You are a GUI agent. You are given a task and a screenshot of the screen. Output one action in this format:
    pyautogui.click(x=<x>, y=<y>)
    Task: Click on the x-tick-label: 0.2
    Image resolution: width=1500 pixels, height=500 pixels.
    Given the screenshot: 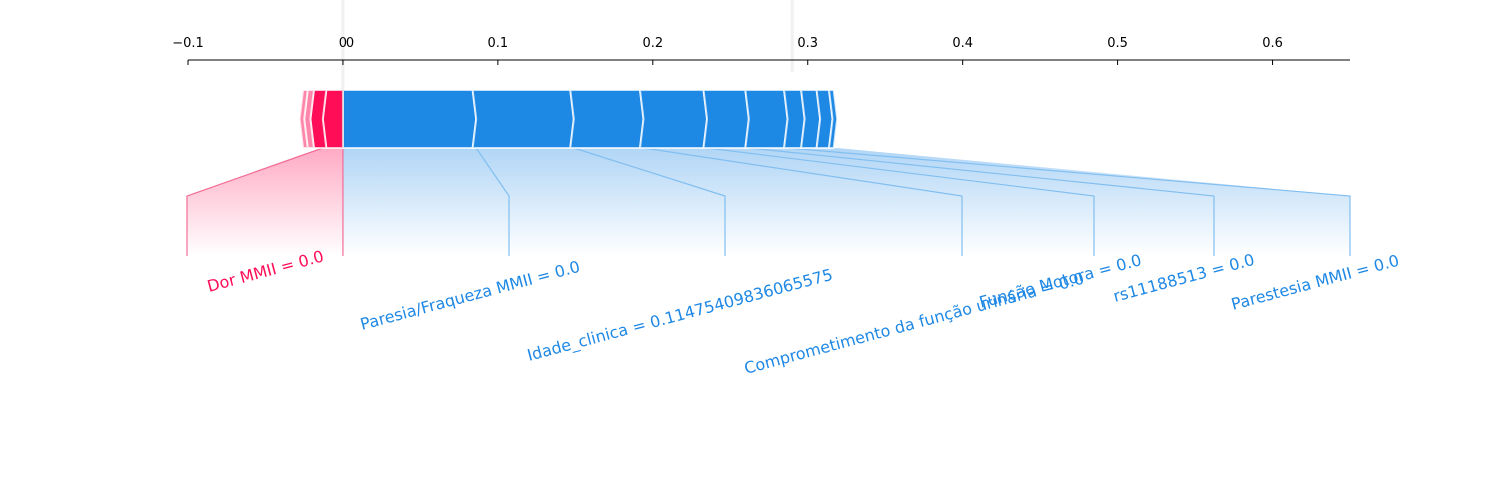 What is the action you would take?
    pyautogui.click(x=652, y=43)
    